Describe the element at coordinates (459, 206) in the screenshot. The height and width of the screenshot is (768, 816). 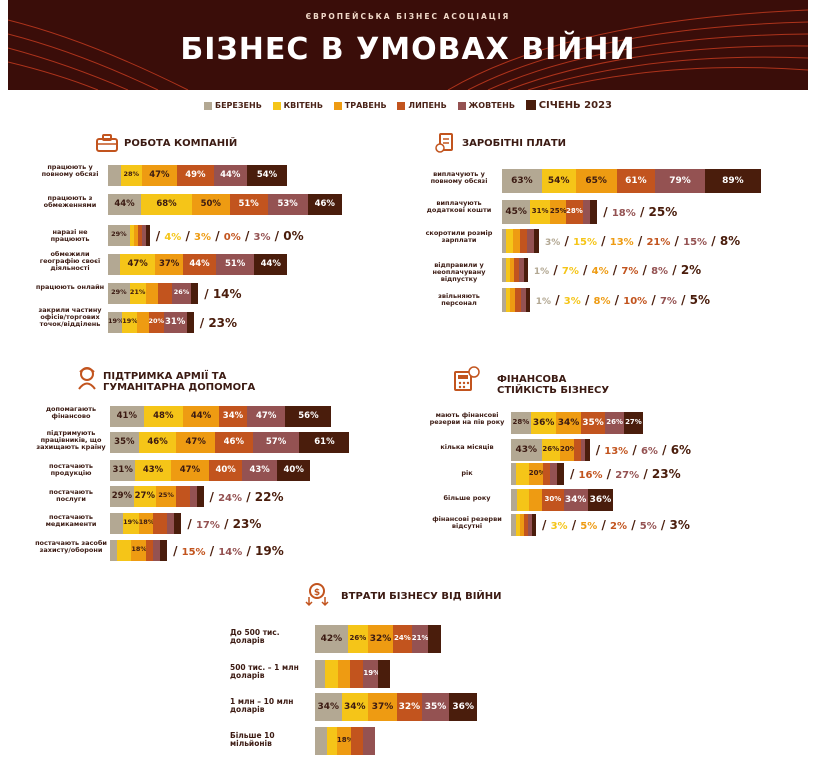
I see `row-label: виплачують додаткові кошти` at that location.